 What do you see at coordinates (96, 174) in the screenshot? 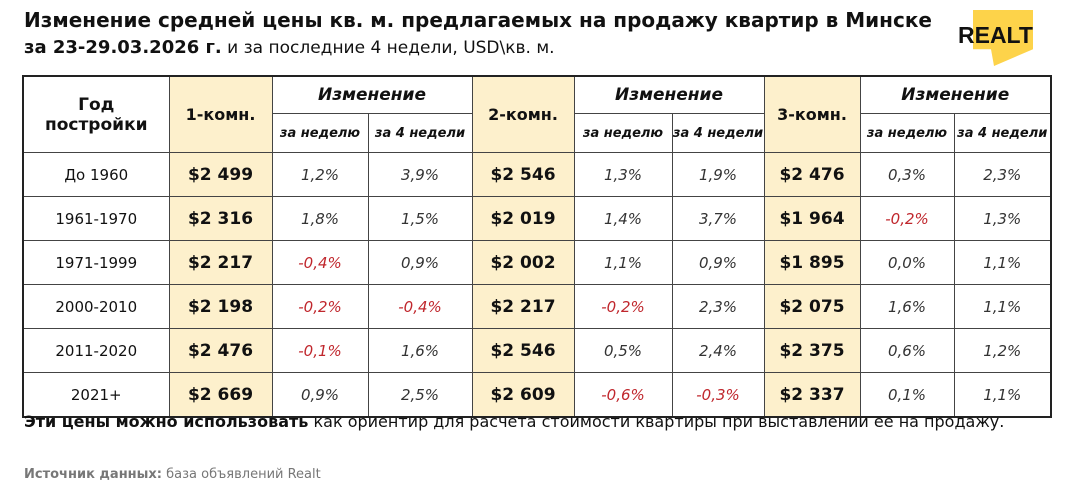
I see `year-cell: До 1960` at bounding box center [96, 174].